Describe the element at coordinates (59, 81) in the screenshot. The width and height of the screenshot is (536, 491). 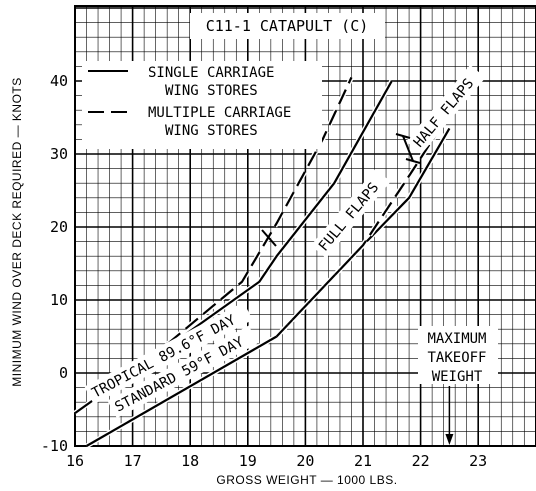
I see `y-tick-label: 40` at that location.